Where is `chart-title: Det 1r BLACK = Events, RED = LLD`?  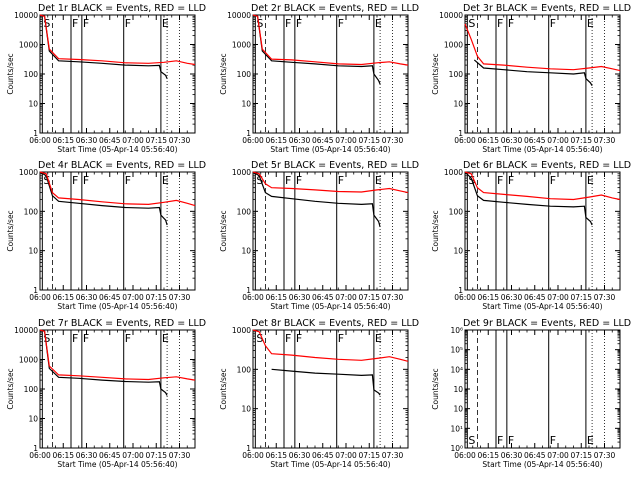
chart-title: Det 1r BLACK = Events, RED = LLD is located at coordinates (122, 8).